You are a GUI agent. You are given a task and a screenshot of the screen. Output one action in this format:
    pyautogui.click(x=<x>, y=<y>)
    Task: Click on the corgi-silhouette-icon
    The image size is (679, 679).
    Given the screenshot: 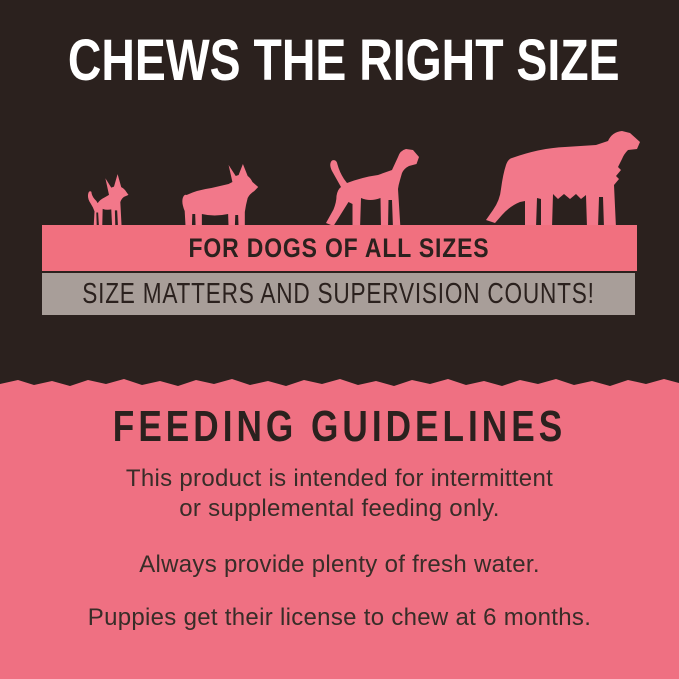 What is the action you would take?
    pyautogui.click(x=220, y=196)
    